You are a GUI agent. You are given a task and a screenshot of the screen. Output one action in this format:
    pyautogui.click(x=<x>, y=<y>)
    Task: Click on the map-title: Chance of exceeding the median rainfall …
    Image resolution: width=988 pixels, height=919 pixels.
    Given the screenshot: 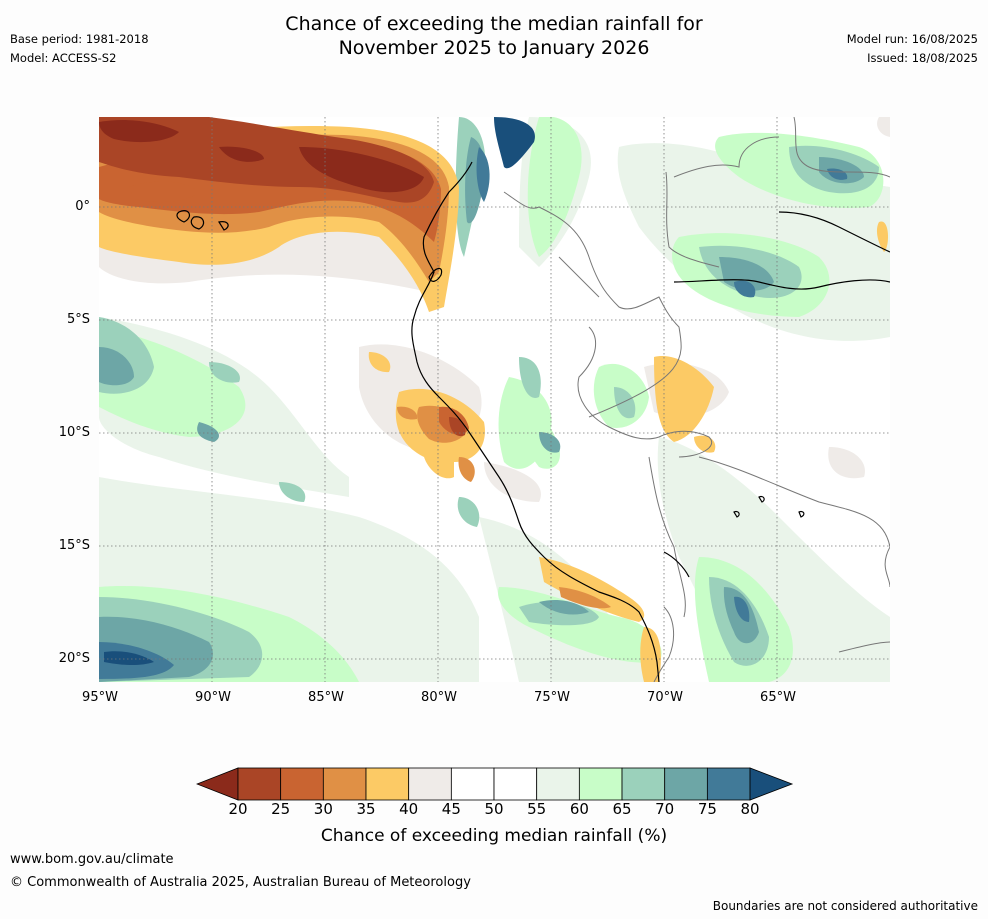 What is the action you would take?
    pyautogui.click(x=494, y=36)
    